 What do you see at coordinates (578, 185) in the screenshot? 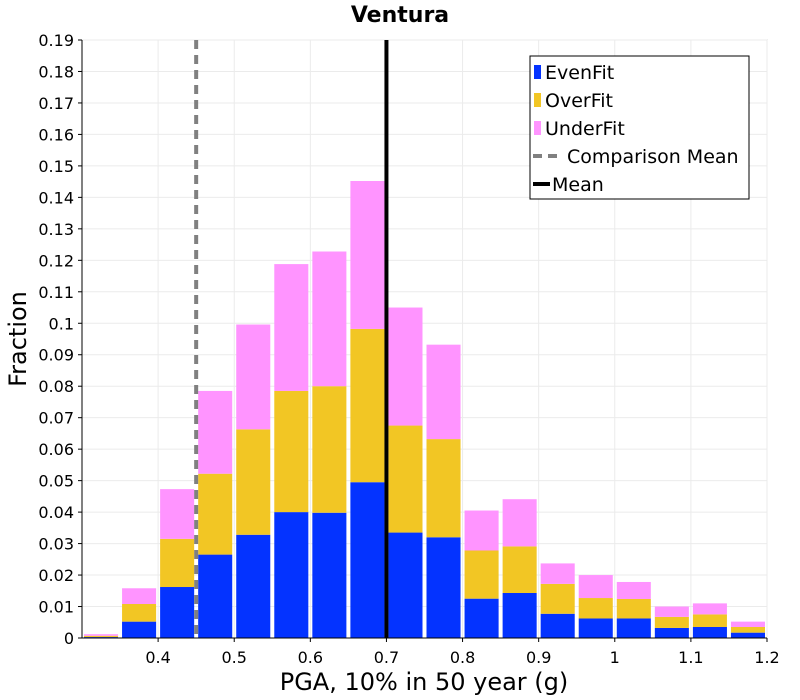
I see `legend-label: Mean` at bounding box center [578, 185].